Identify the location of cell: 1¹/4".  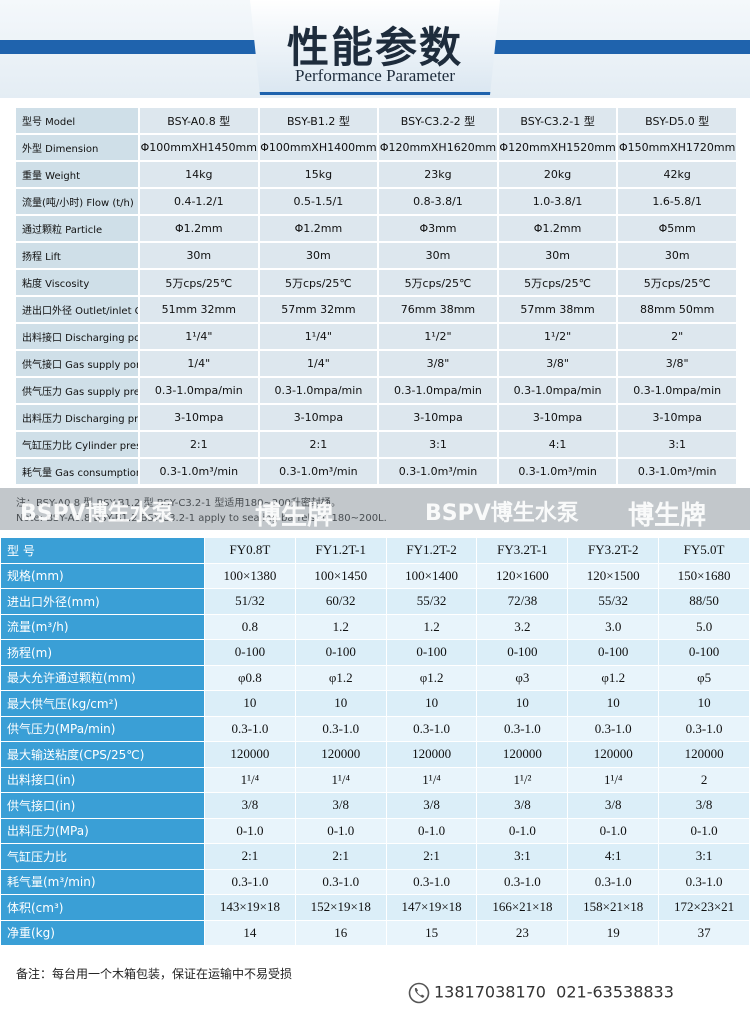
(318, 336).